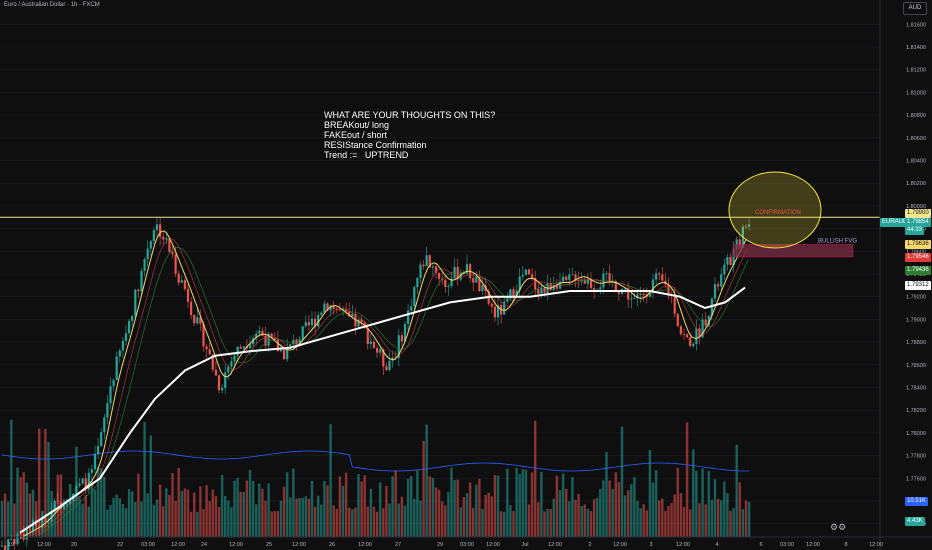  I want to click on bar-countdown-tag: 44:33, so click(915, 230).